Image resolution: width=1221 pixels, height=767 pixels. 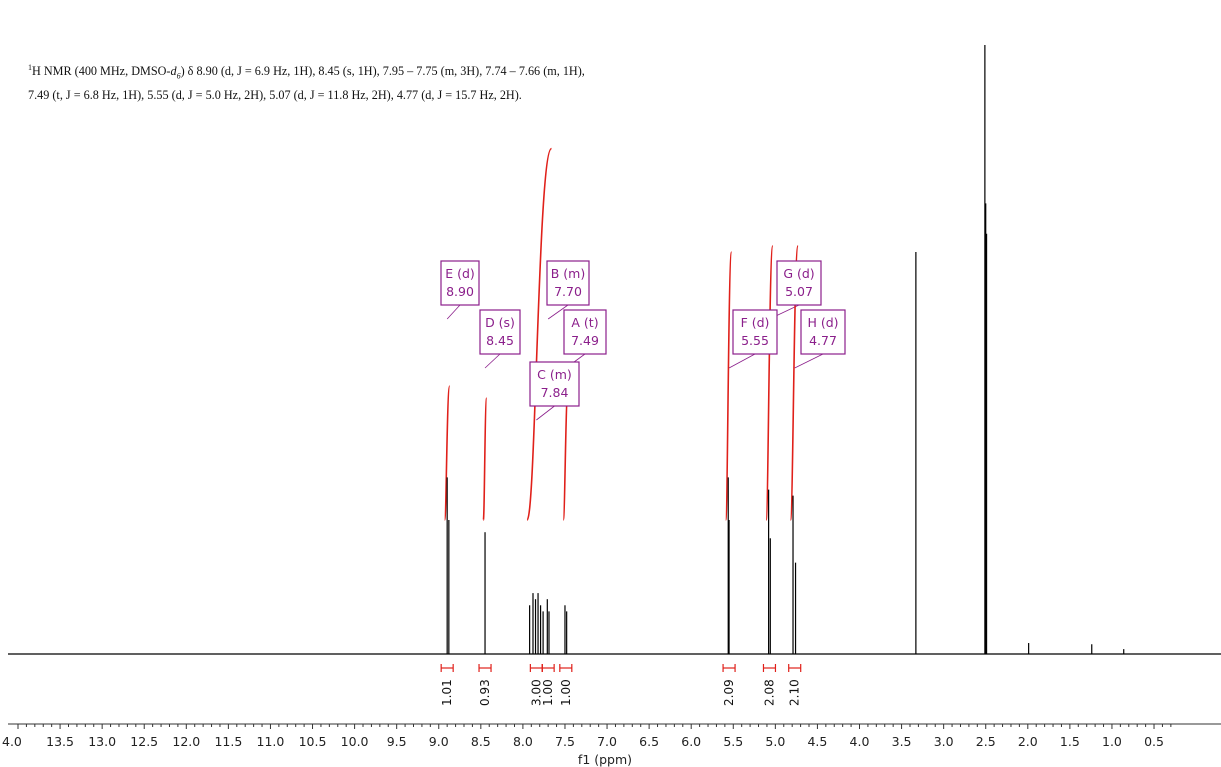 I want to click on summary-solvent-base: d, so click(x=173, y=71).